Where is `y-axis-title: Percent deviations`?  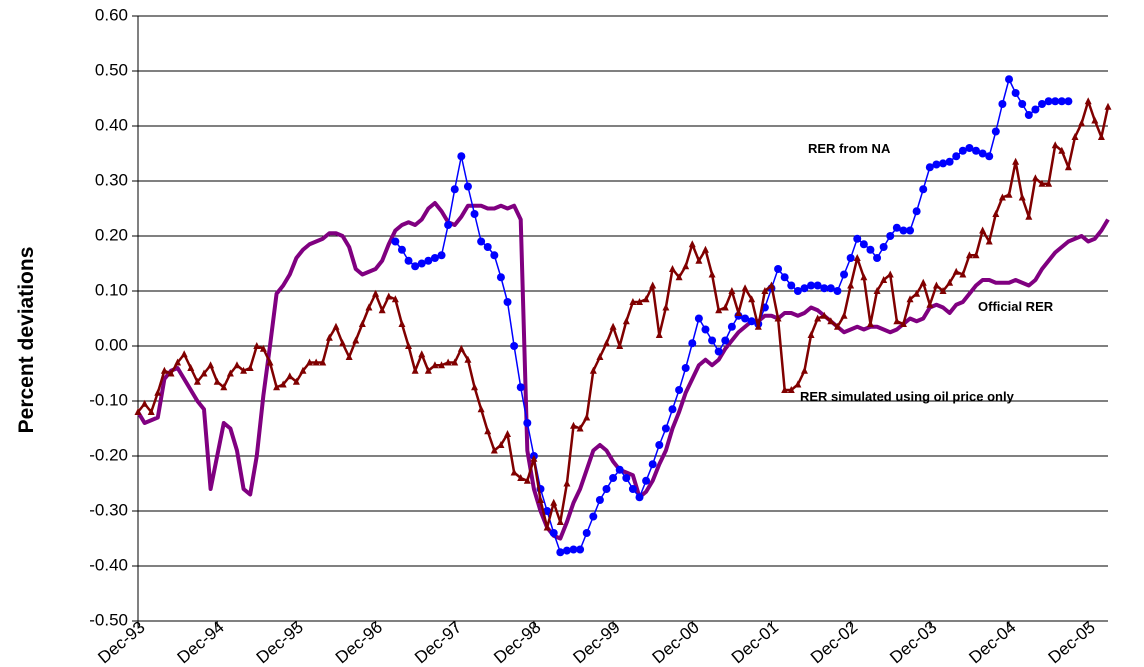
y-axis-title: Percent deviations is located at coordinates (26, 340).